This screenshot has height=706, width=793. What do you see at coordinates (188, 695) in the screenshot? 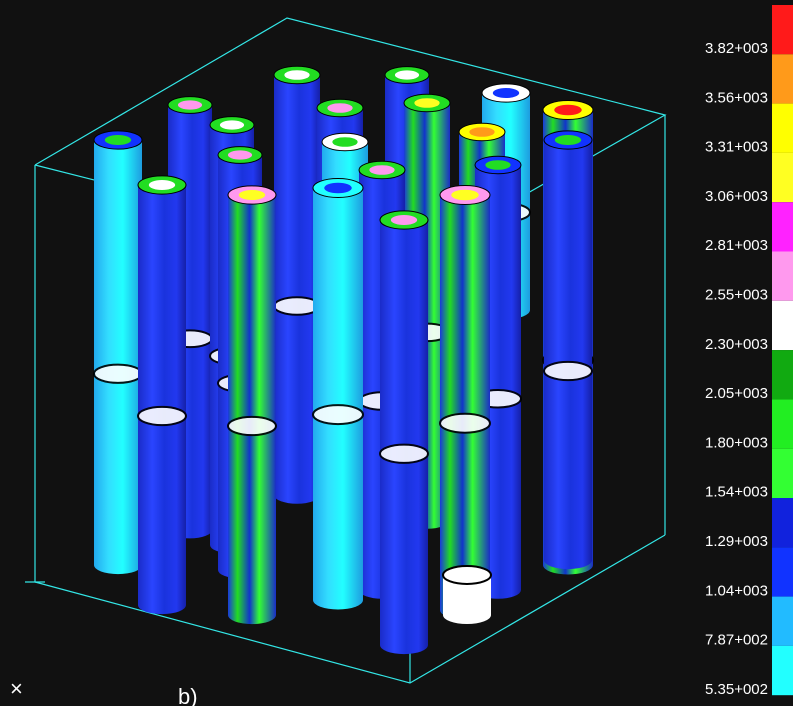
I see `caption: b)` at bounding box center [188, 695].